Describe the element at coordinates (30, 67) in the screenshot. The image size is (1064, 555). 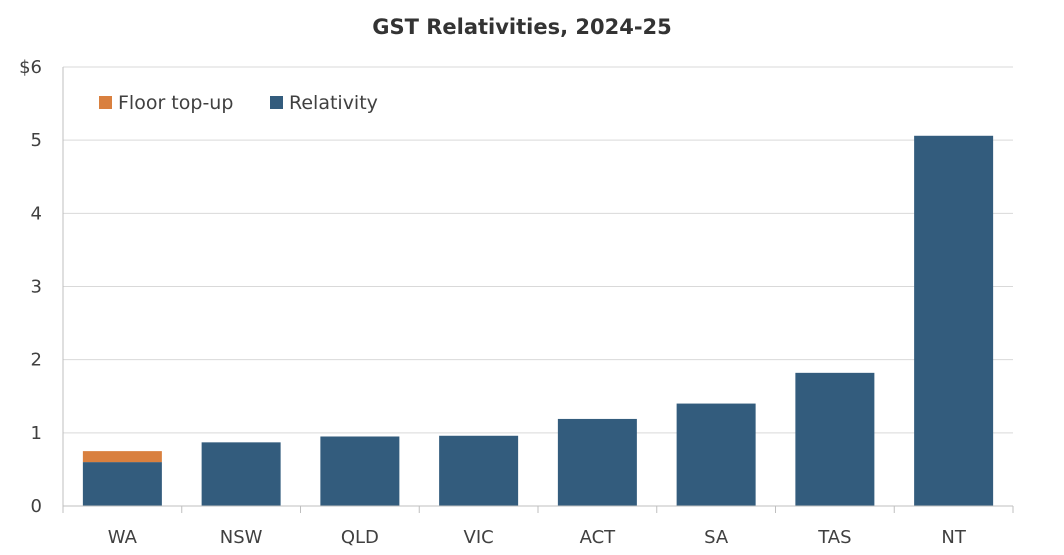
I see `y-tick-label: $6` at that location.